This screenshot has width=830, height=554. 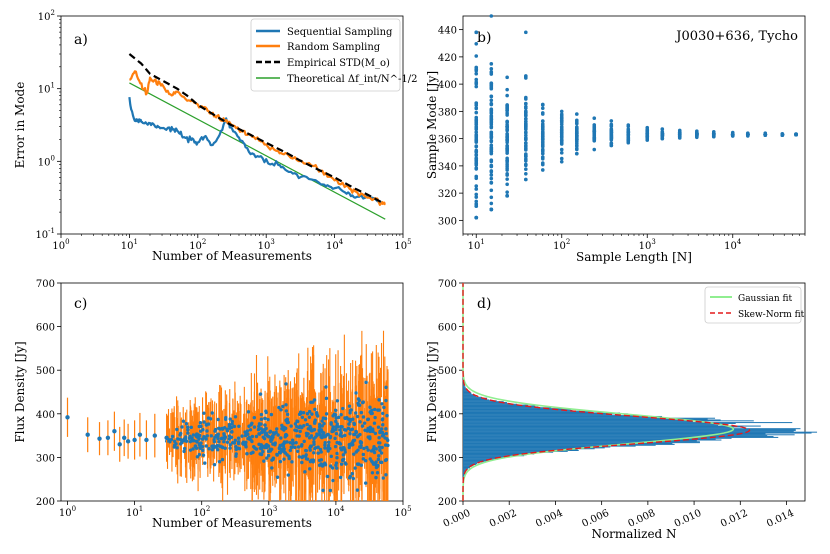 I want to click on legend-label-empirical: Empirical STD(M_o), so click(x=338, y=63).